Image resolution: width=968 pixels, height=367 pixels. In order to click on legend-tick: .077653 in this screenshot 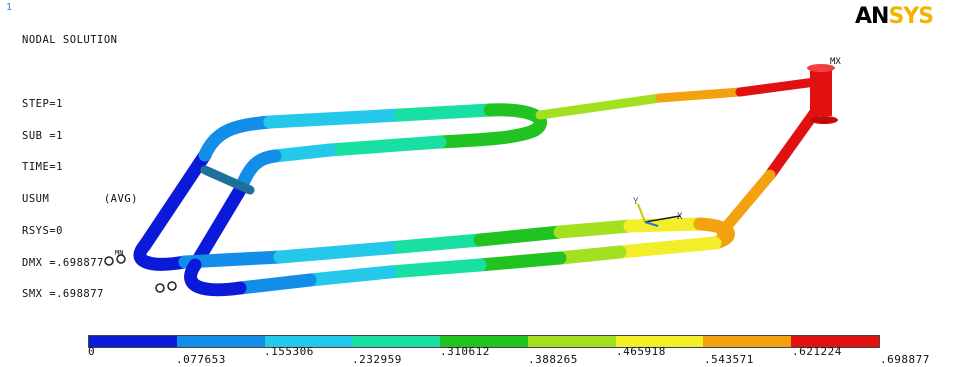, I will do `click(201, 359)`.